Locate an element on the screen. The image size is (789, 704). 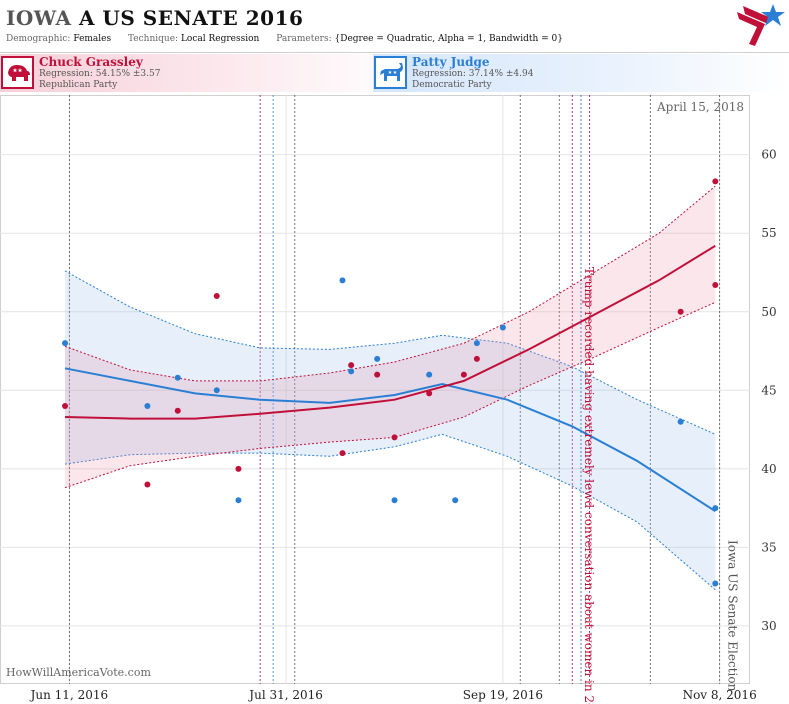
candidate-name-rep: Chuck Grassley is located at coordinates (91, 62).